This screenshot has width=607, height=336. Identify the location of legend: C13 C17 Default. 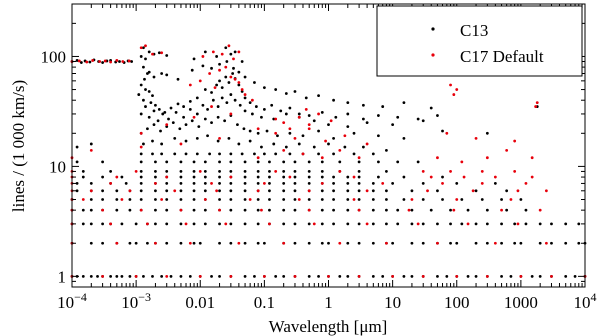
(479, 41).